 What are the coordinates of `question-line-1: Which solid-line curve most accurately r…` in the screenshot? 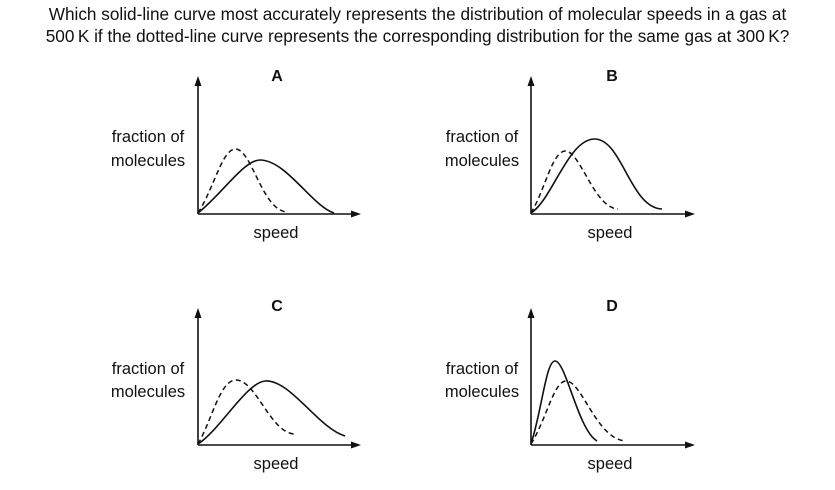 It's located at (417, 14).